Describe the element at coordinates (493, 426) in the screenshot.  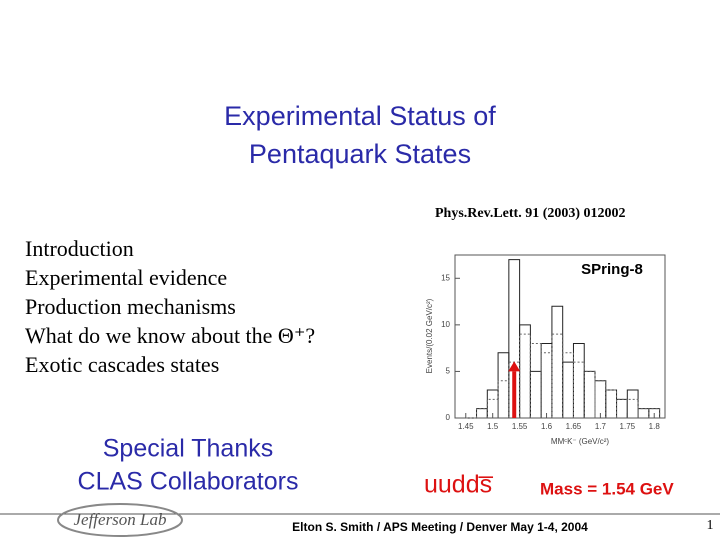
I see `x-tick-label: 1.5` at that location.